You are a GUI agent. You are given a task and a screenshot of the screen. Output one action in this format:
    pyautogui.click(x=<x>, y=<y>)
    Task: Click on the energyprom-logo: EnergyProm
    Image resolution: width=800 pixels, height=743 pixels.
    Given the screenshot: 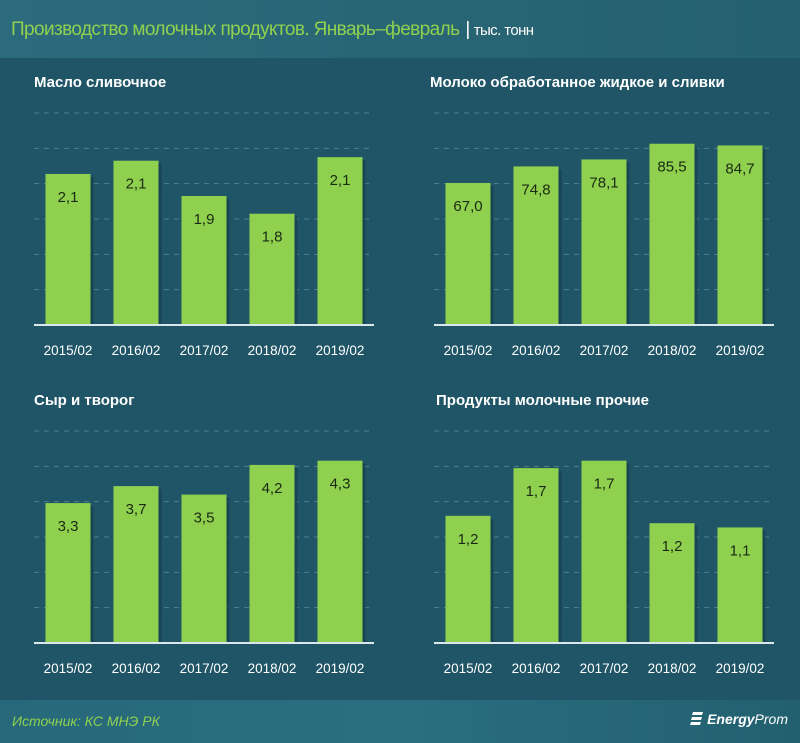 What is the action you would take?
    pyautogui.click(x=739, y=719)
    